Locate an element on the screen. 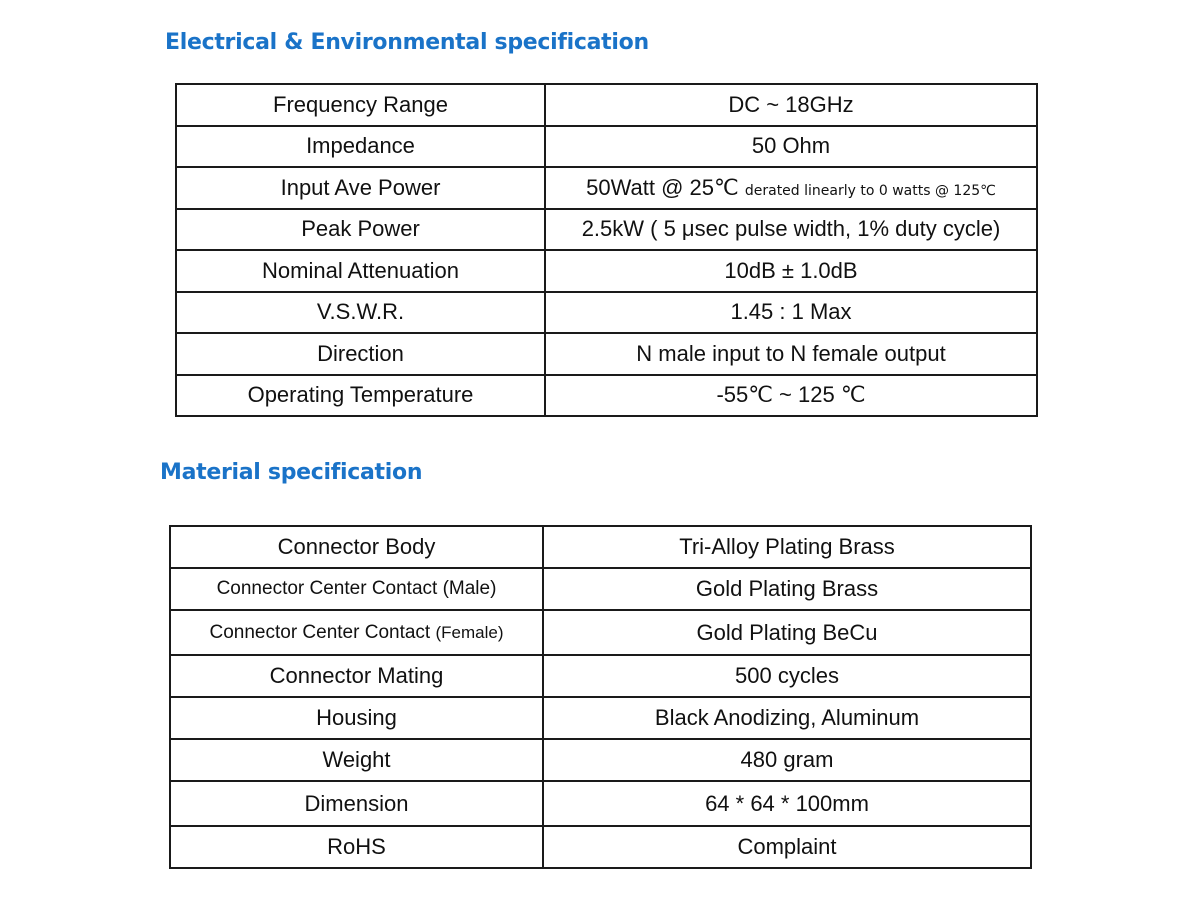 Image resolution: width=1200 pixels, height=901 pixels. table-row: Weight 480 gram is located at coordinates (600, 760).